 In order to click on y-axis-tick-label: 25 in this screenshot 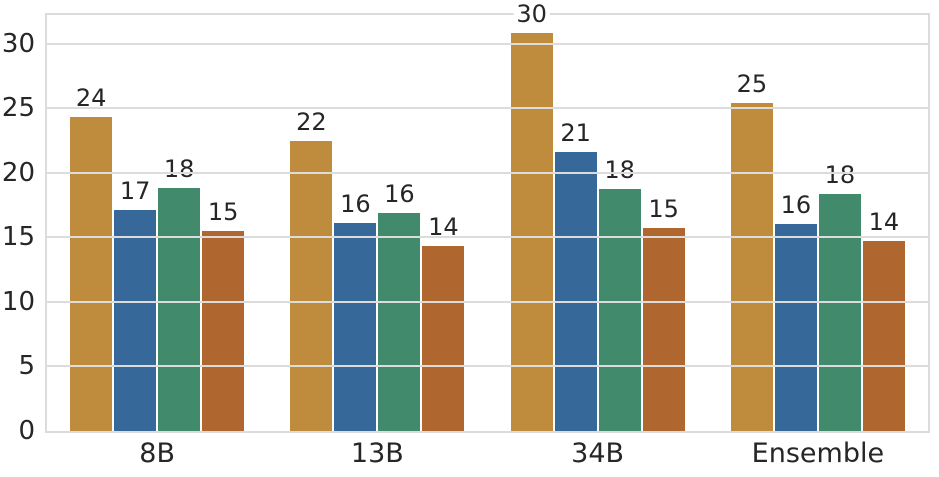, I will do `click(18, 108)`.